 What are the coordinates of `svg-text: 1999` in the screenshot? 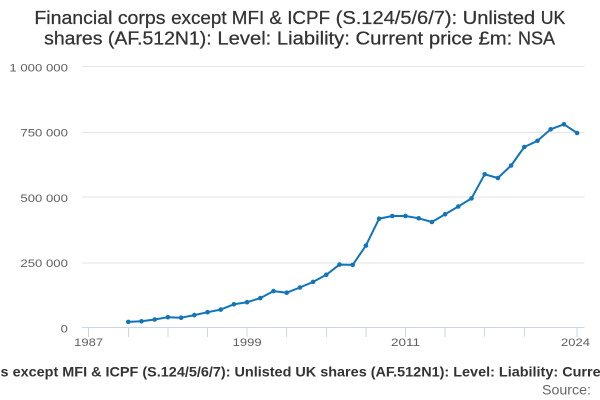 It's located at (247, 343).